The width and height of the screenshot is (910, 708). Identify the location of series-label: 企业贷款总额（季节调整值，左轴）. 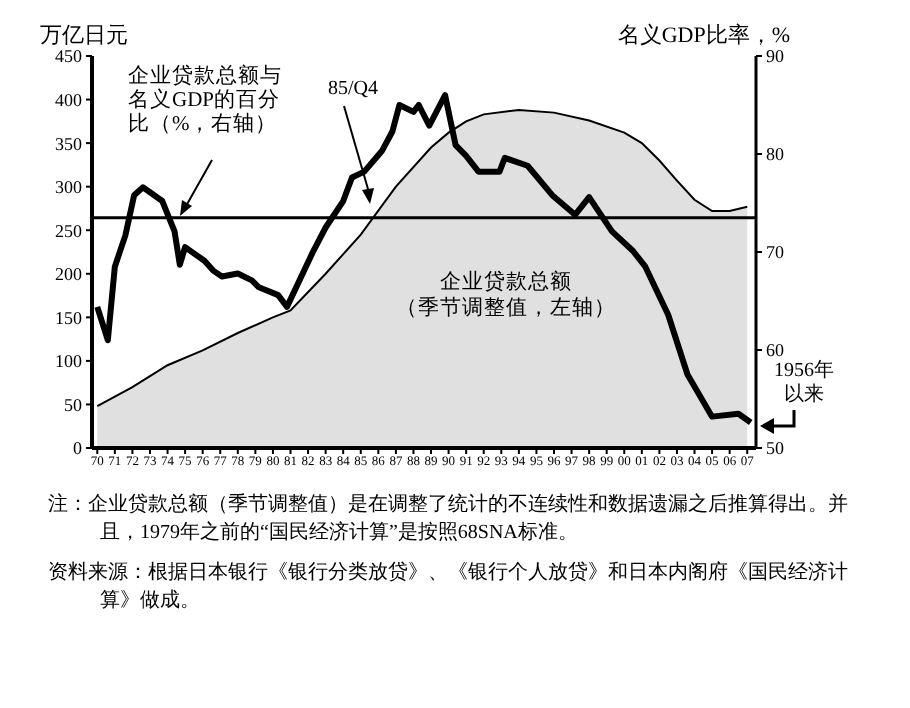
(506, 296).